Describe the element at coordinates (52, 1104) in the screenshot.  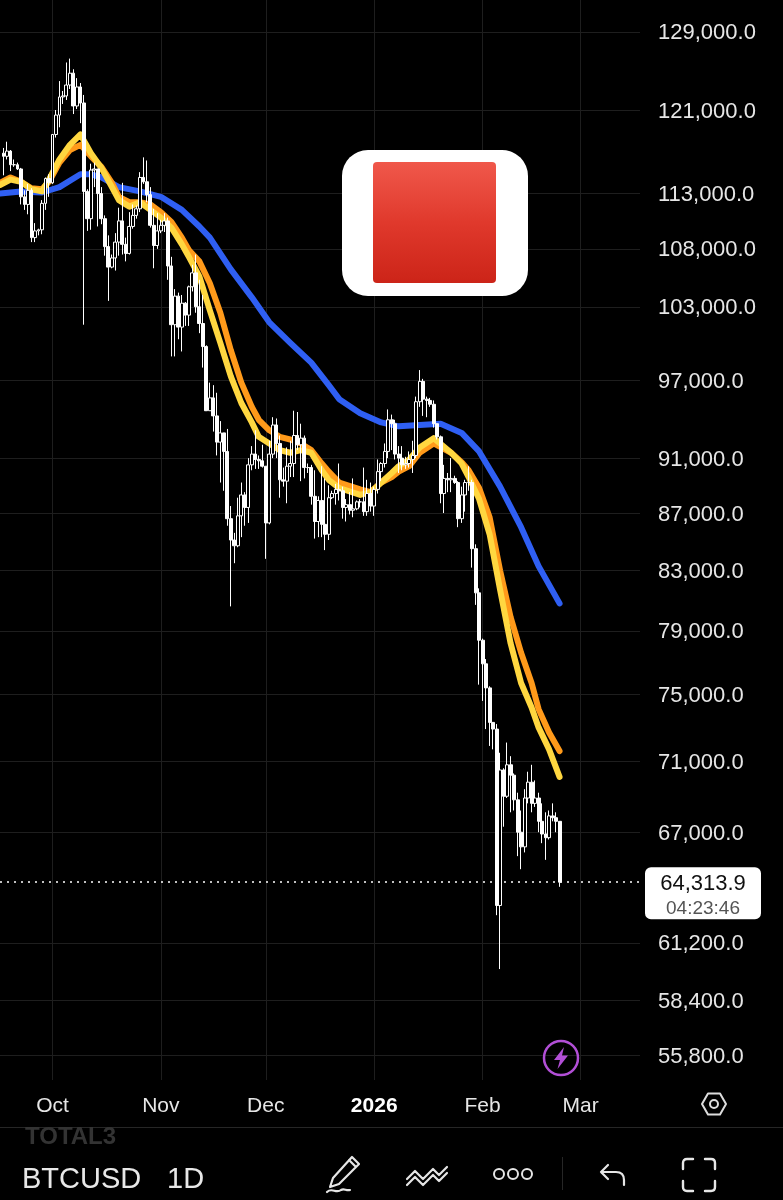
I see `x-tick-label: Oct` at that location.